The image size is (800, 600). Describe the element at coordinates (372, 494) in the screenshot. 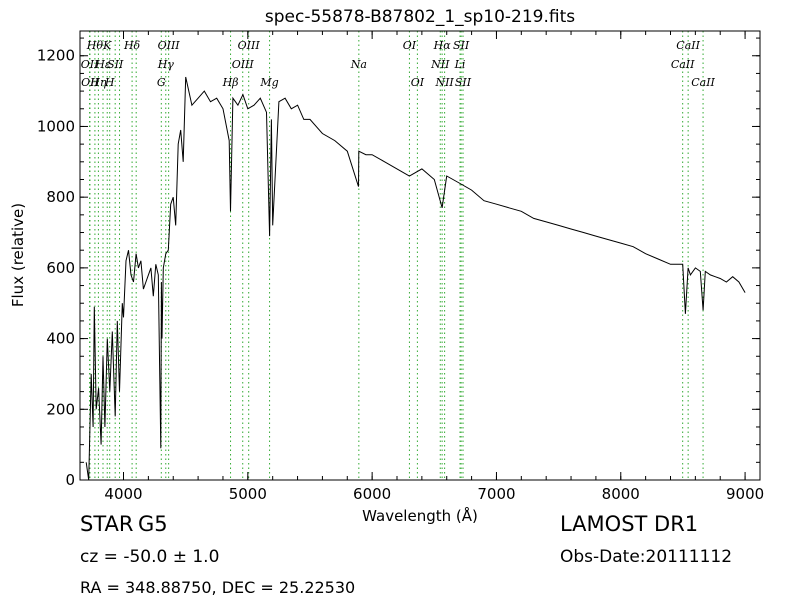

I see `x-tick-label-2: 6000` at that location.